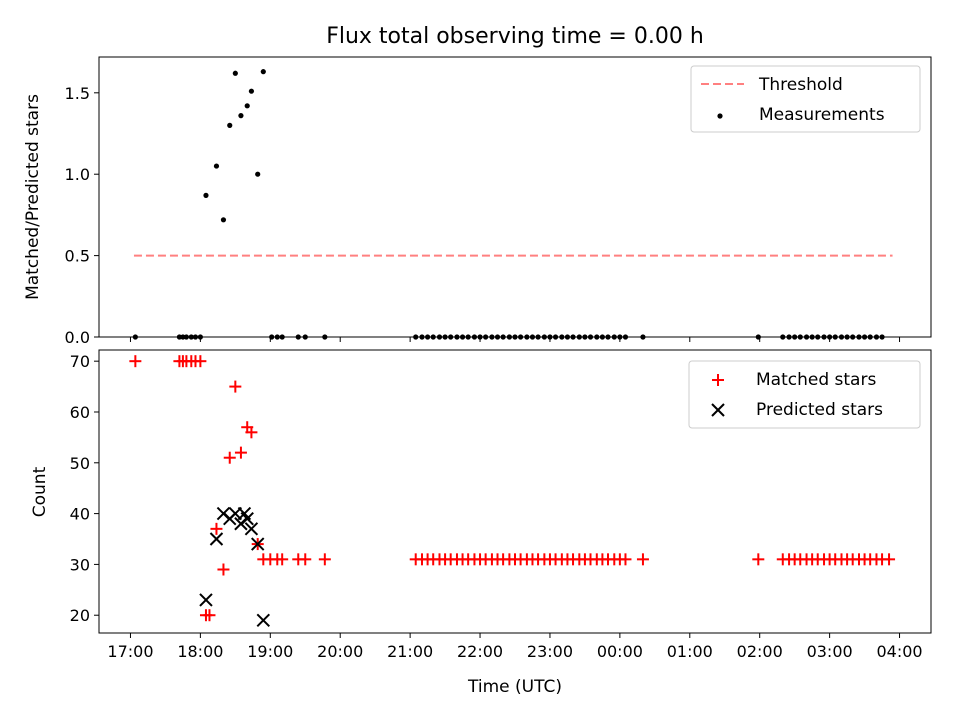 The width and height of the screenshot is (960, 720). Describe the element at coordinates (80, 564) in the screenshot. I see `bottom-y-tick-label: 30` at that location.